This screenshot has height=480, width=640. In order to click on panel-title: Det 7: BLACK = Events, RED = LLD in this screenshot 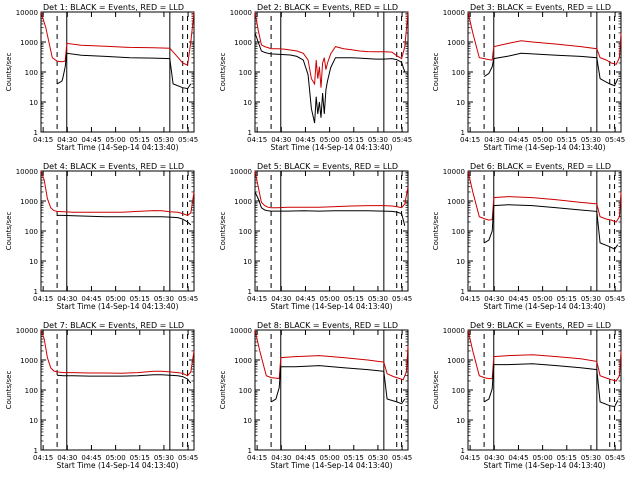, I will do `click(113, 325)`.